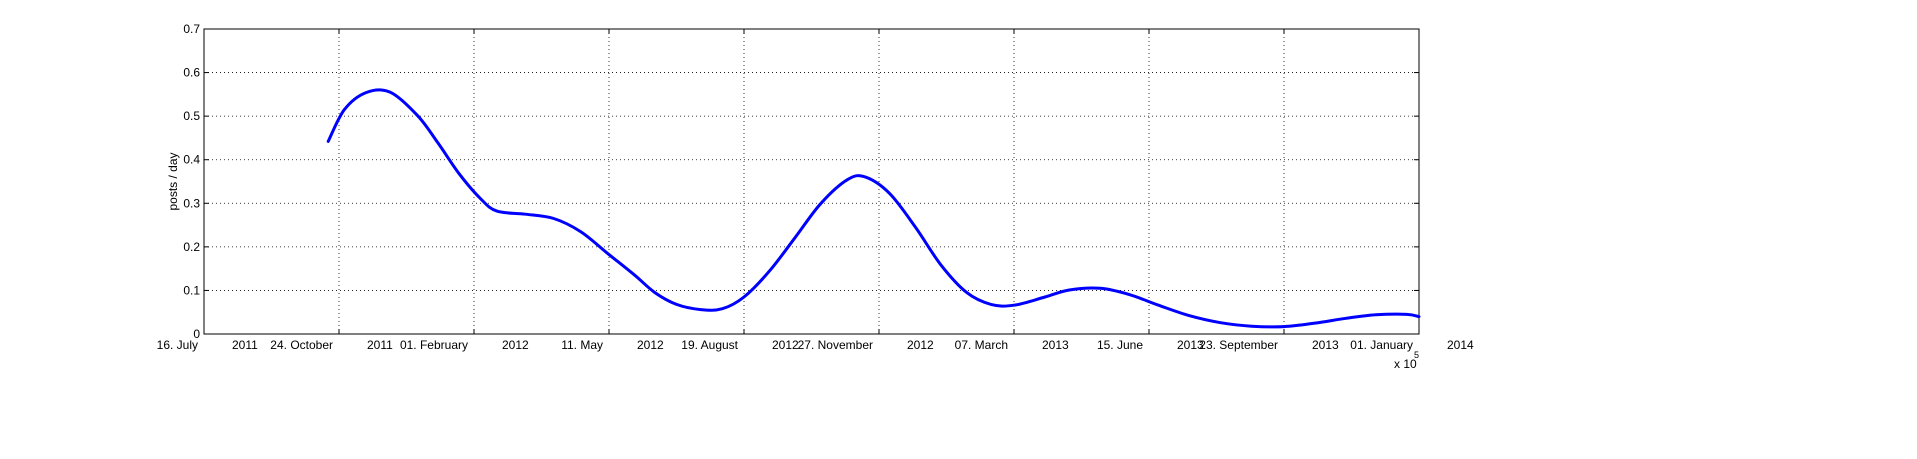  Describe the element at coordinates (1238, 345) in the screenshot. I see `x-tick-label-day: 23. September` at that location.